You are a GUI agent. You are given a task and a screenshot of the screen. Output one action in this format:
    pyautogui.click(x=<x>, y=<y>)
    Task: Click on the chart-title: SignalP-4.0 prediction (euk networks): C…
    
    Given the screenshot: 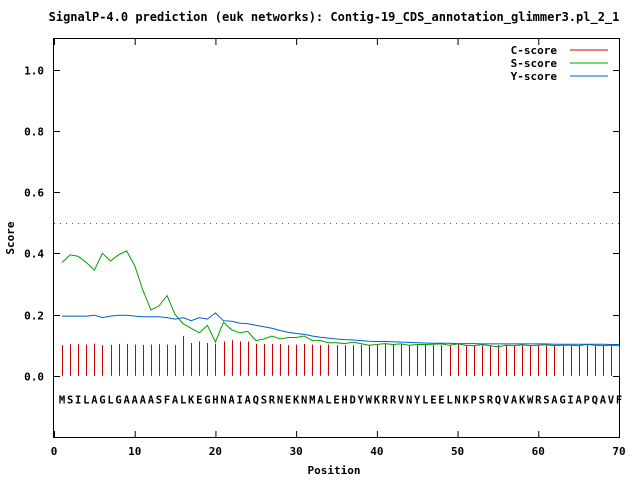 What is the action you would take?
    pyautogui.click(x=334, y=17)
    